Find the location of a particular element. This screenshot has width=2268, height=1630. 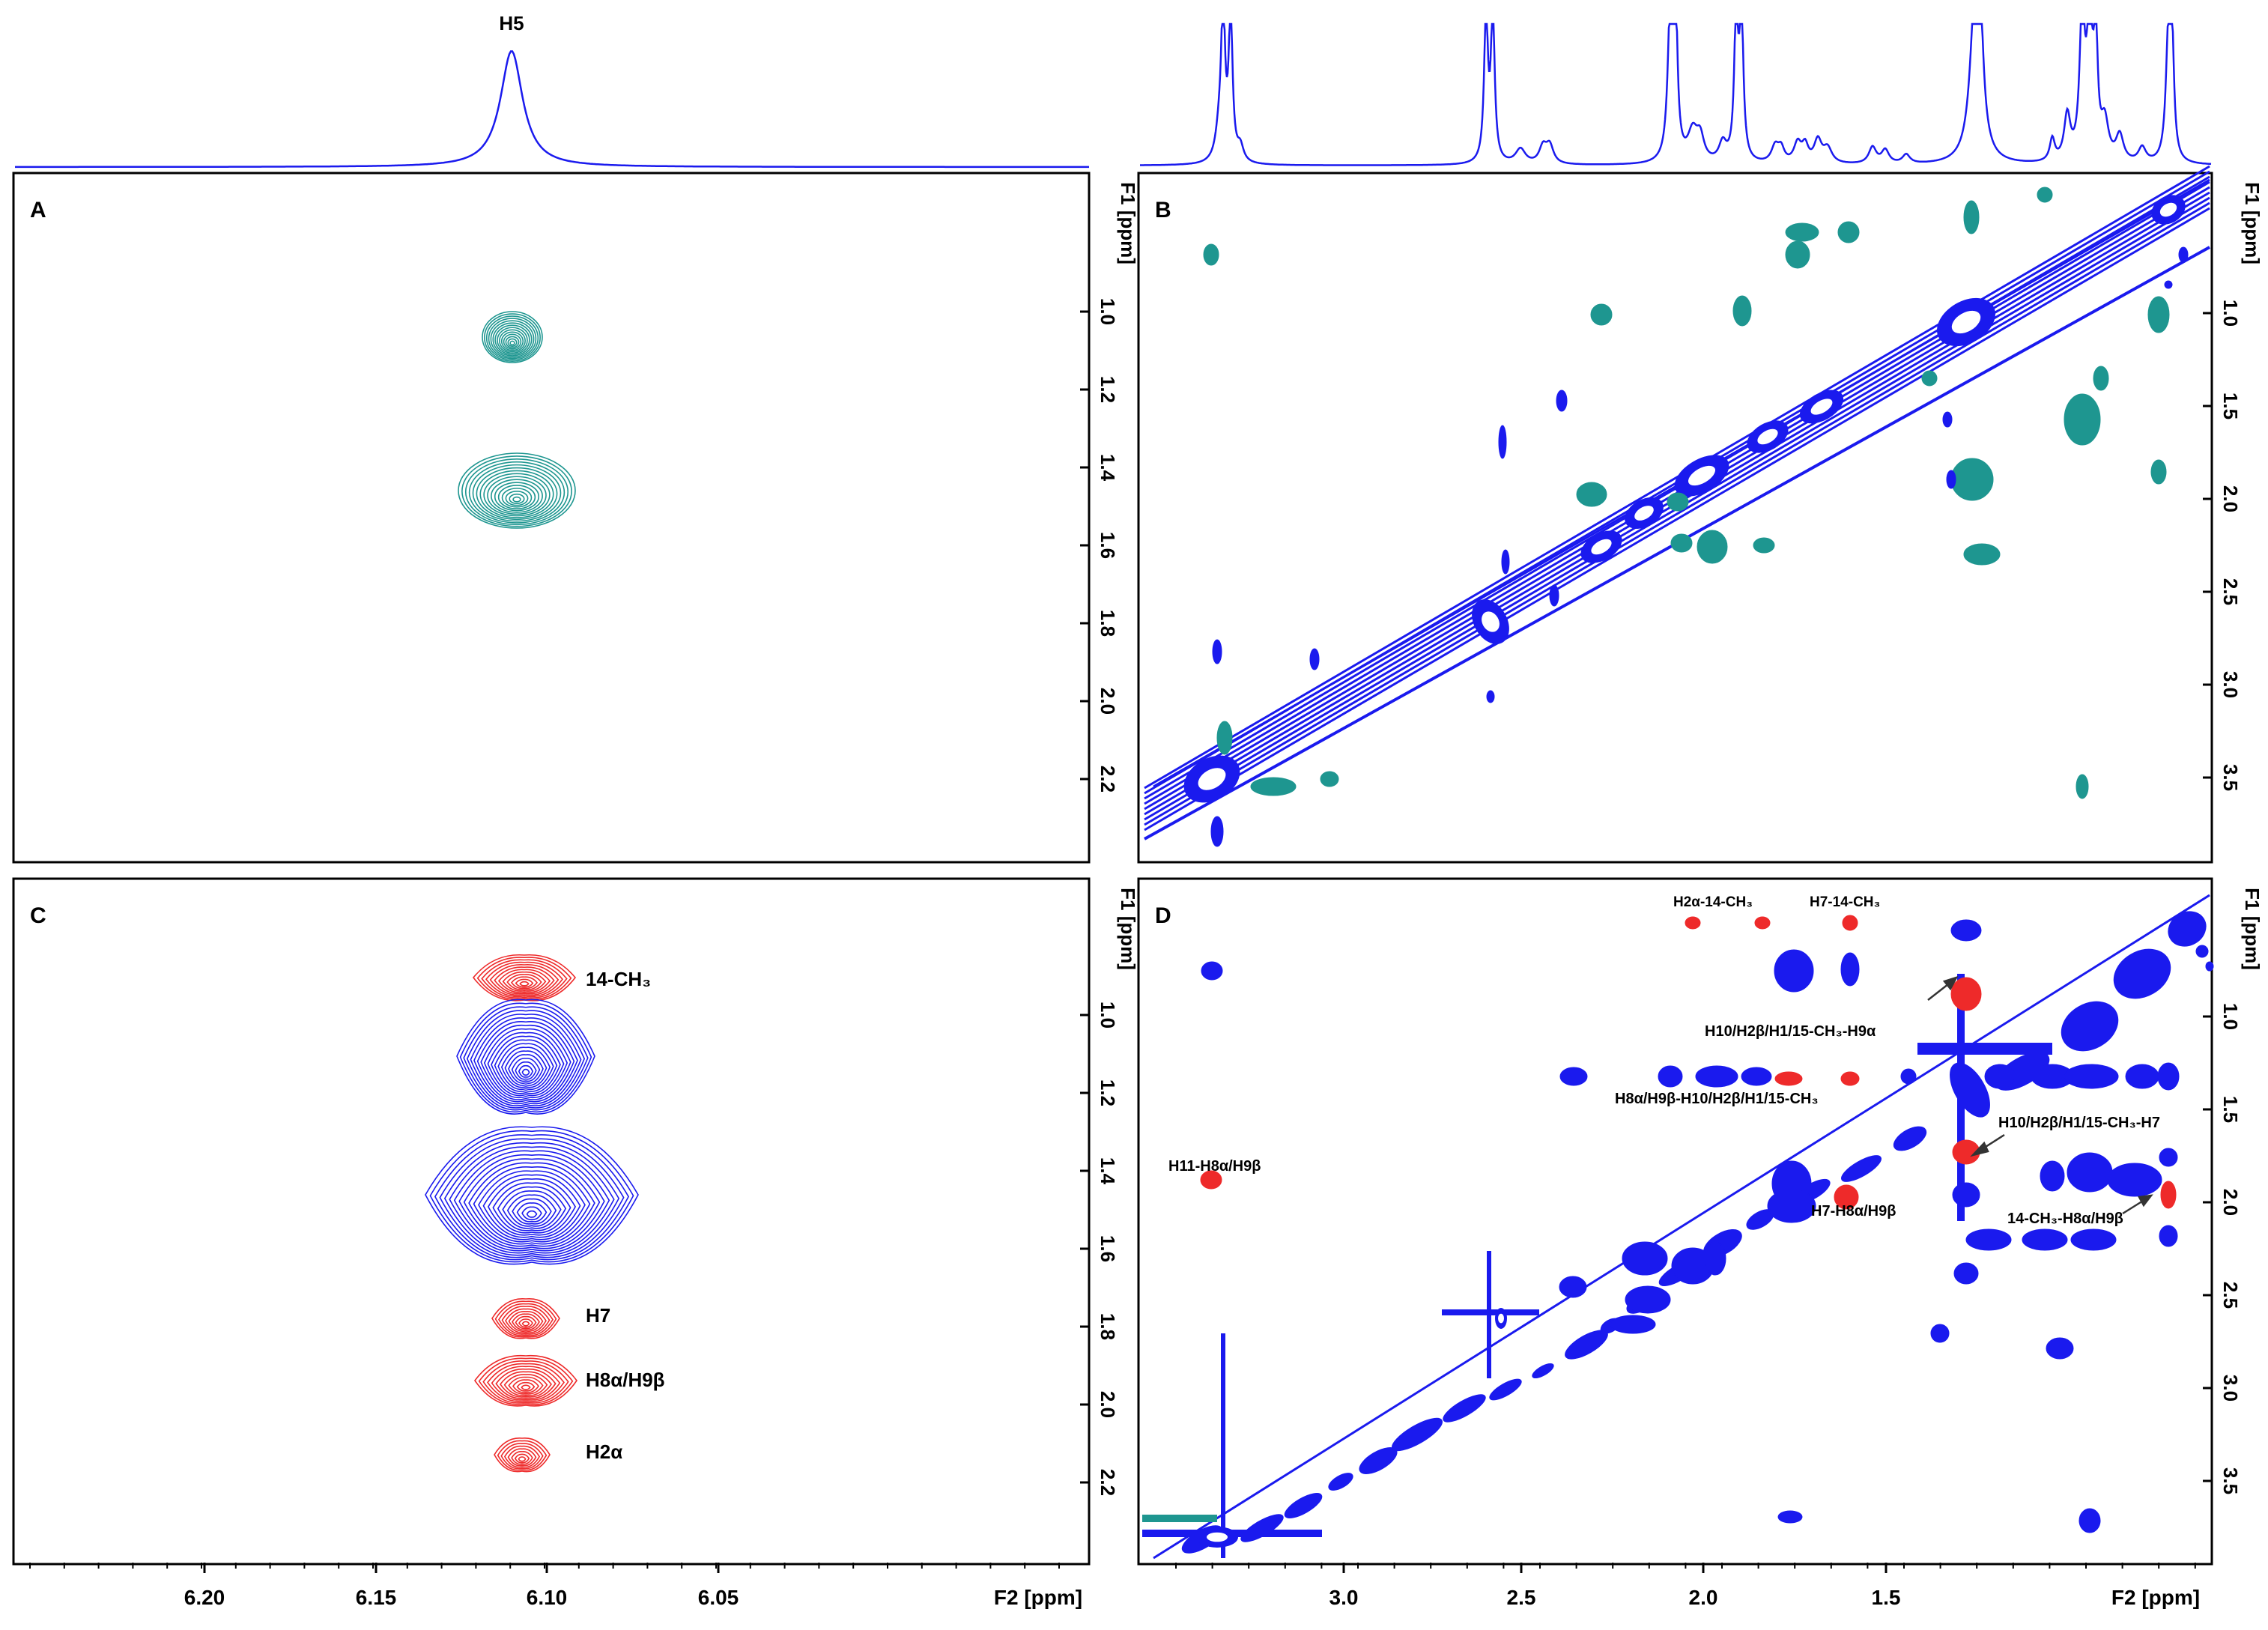

panel-b-diag-peak-0-hole is located at coordinates (1212, 779).